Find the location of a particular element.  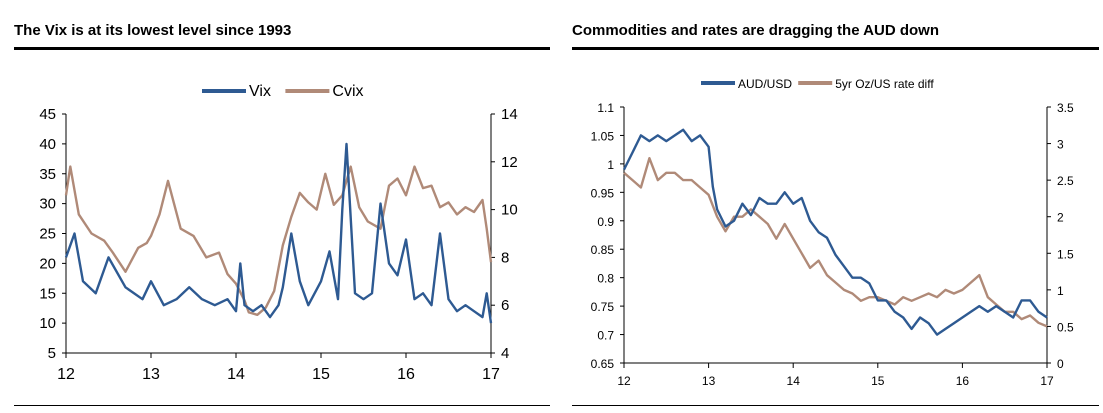

y-left-tick-label: 1.05 is located at coordinates (603, 136).